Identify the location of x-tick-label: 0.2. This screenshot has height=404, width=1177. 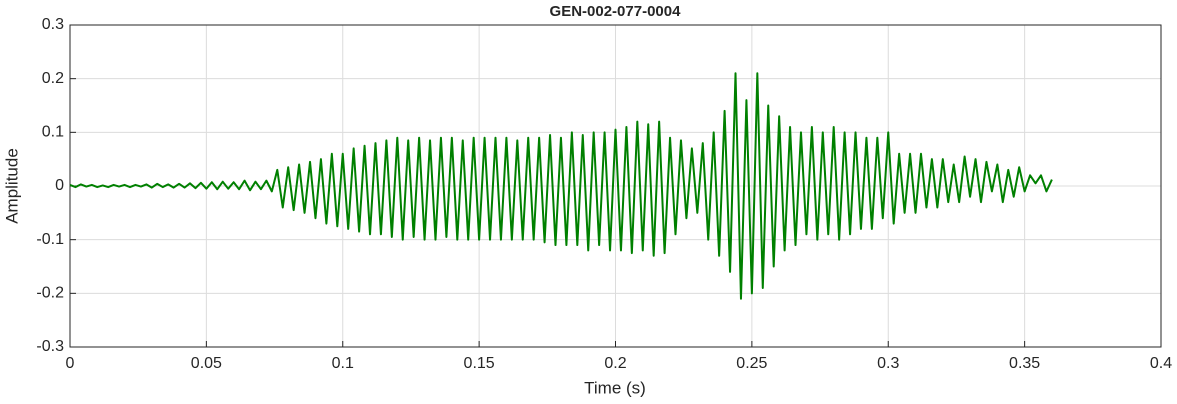
(615, 363).